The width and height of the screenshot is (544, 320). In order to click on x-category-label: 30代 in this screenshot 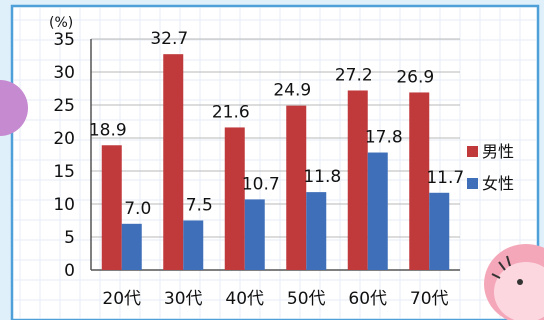, I will do `click(183, 299)`.